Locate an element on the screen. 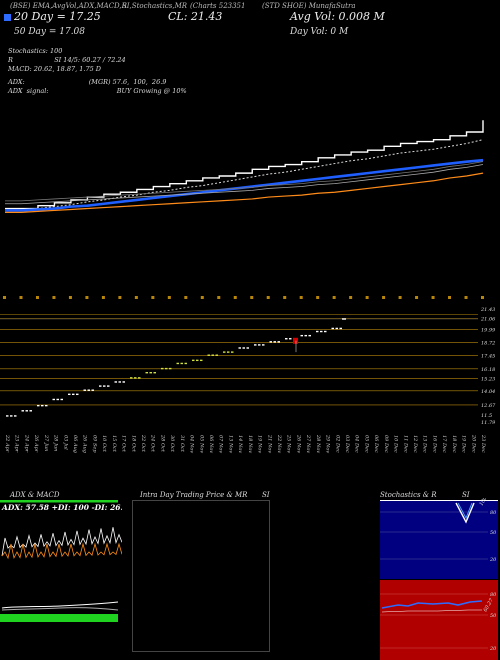  stoch-d-line is located at coordinates (465, 511).